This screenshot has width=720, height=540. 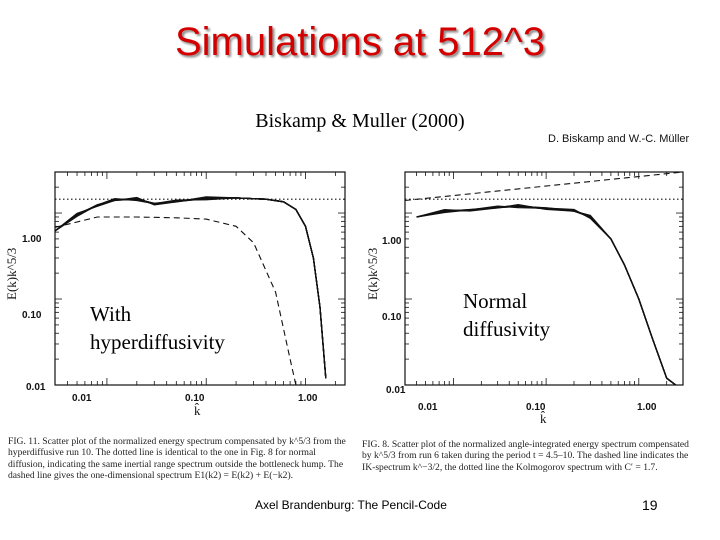 I want to click on left-xtick-2: 0.10, so click(x=195, y=398).